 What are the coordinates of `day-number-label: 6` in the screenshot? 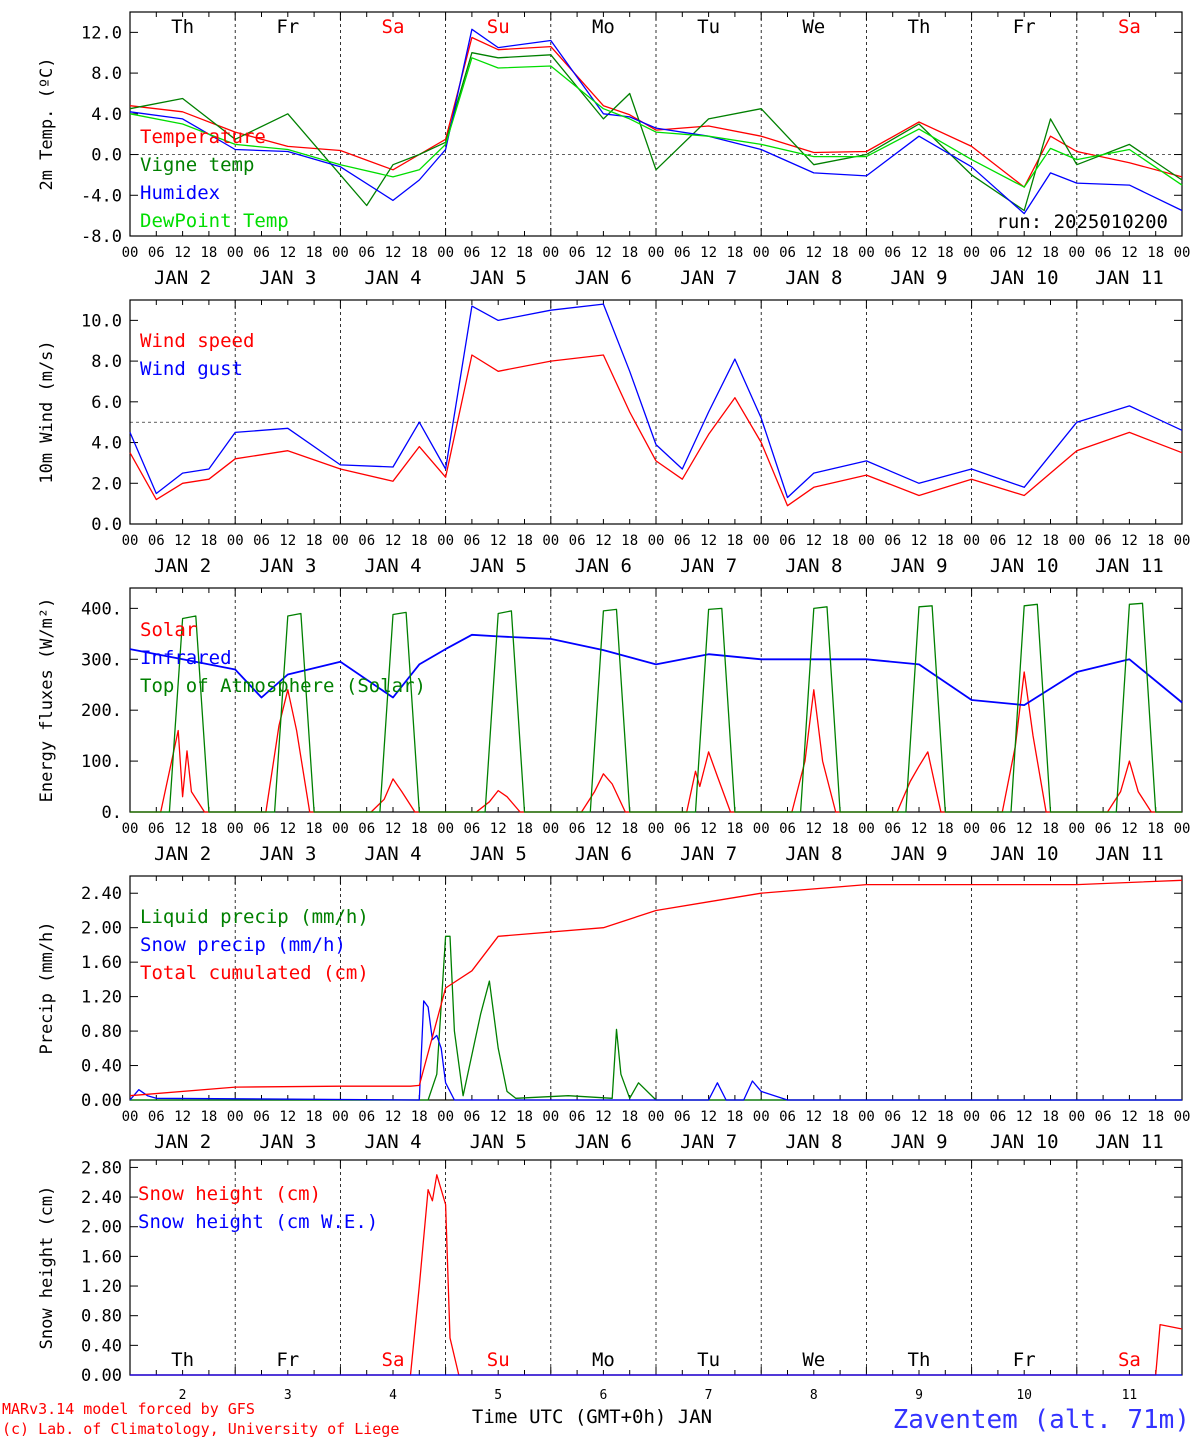 It's located at (603, 1395).